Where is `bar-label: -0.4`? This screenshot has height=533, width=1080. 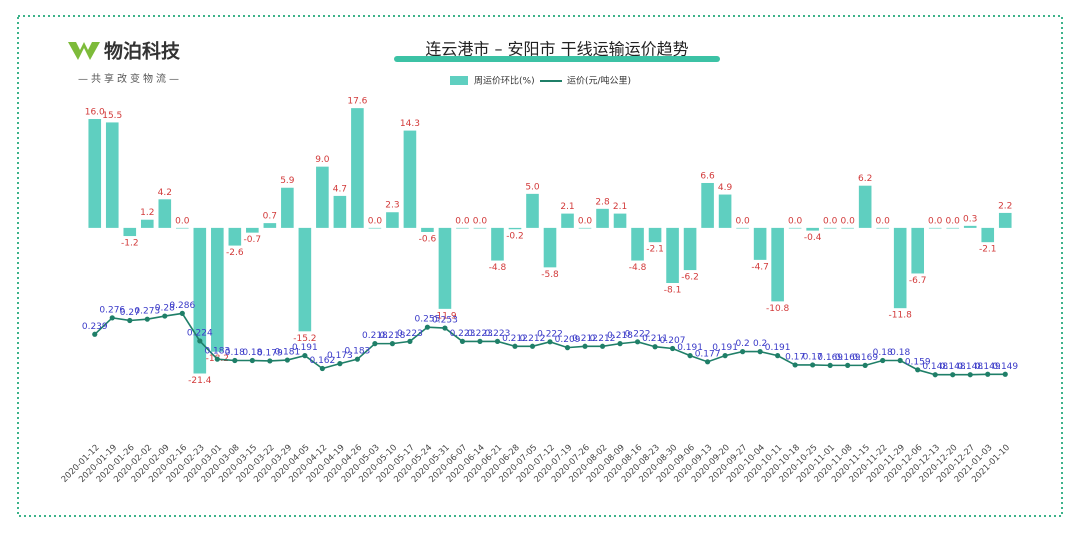
bar-label: -0.4 is located at coordinates (813, 238).